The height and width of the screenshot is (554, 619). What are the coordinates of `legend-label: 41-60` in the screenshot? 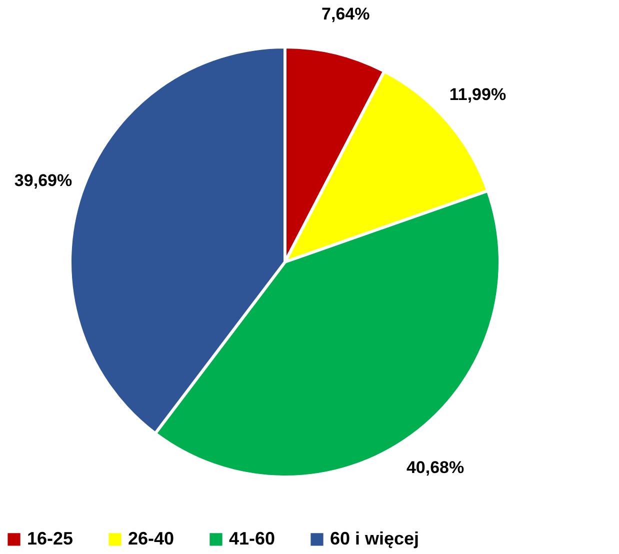 It's located at (252, 538).